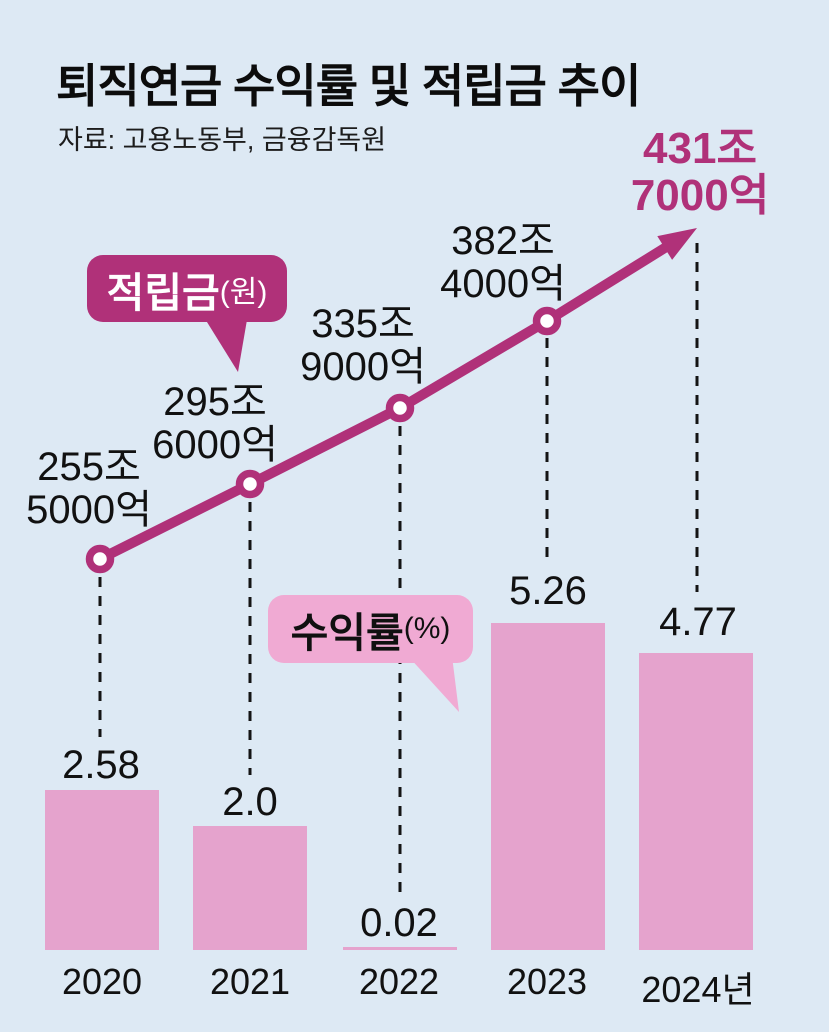 This screenshot has width=829, height=1032. What do you see at coordinates (698, 989) in the screenshot?
I see `axis-label-2024: 2024년` at bounding box center [698, 989].